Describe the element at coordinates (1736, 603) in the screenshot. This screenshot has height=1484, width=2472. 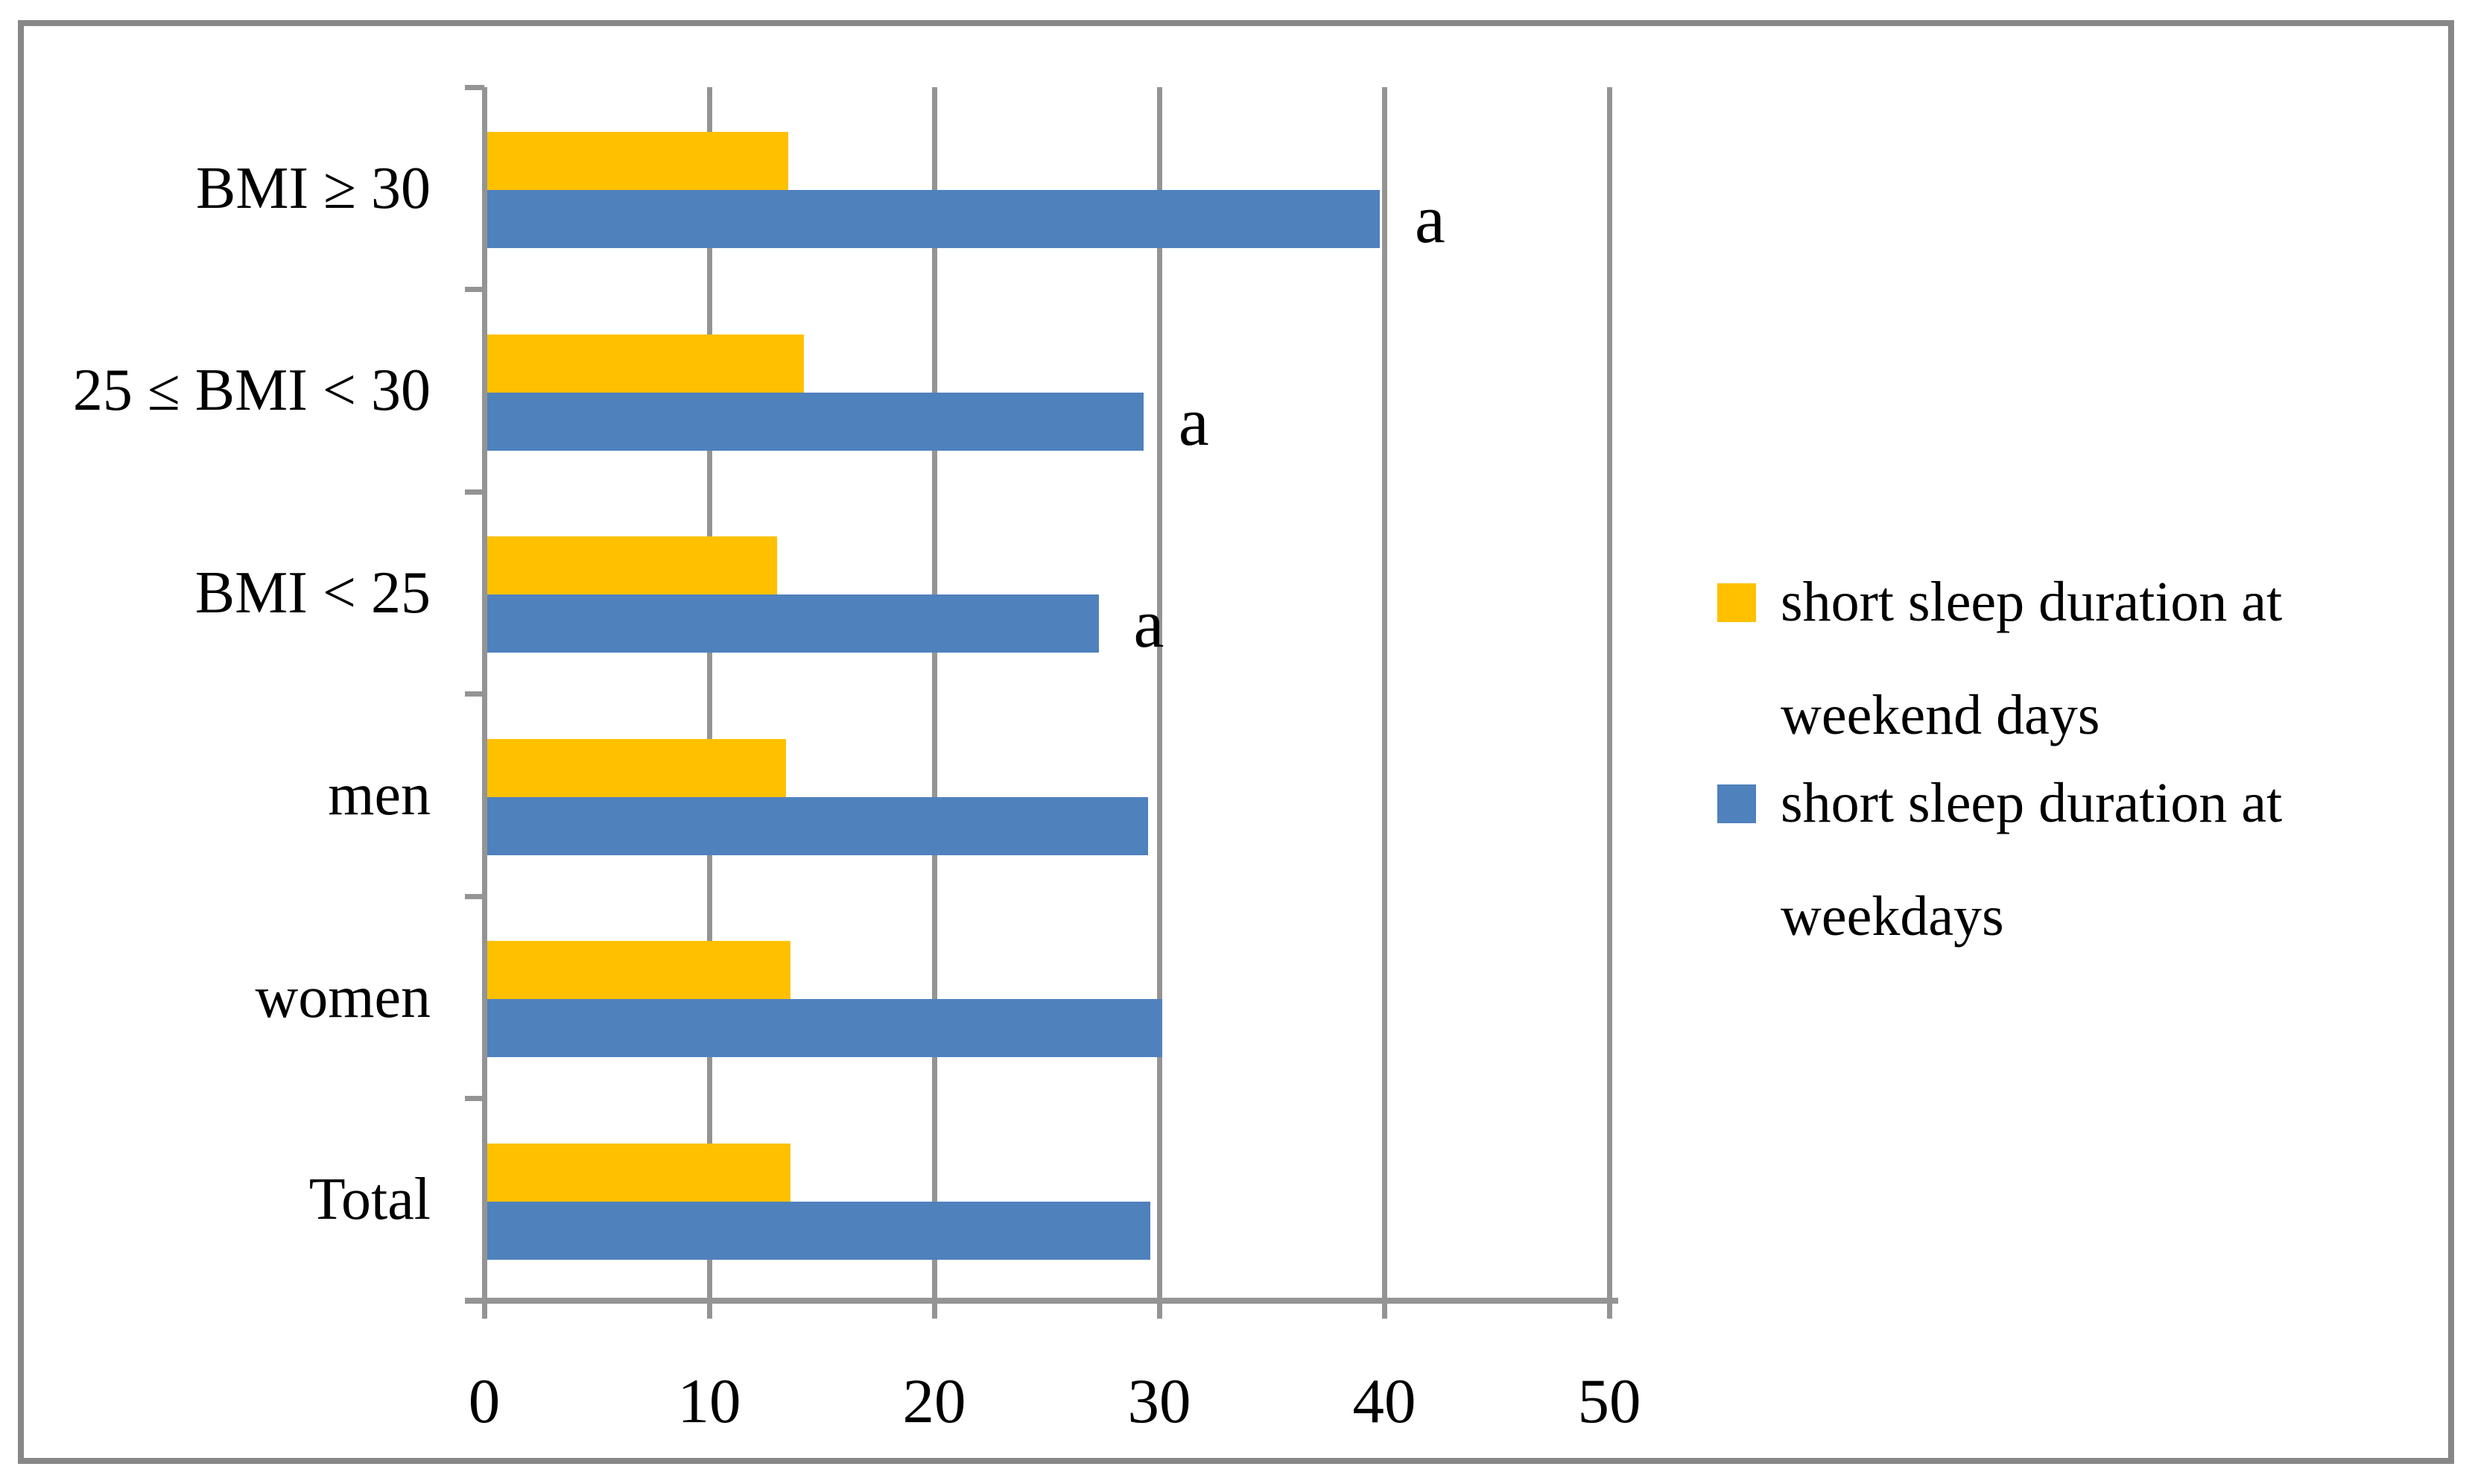
I see `legend-swatch-weekend` at that location.